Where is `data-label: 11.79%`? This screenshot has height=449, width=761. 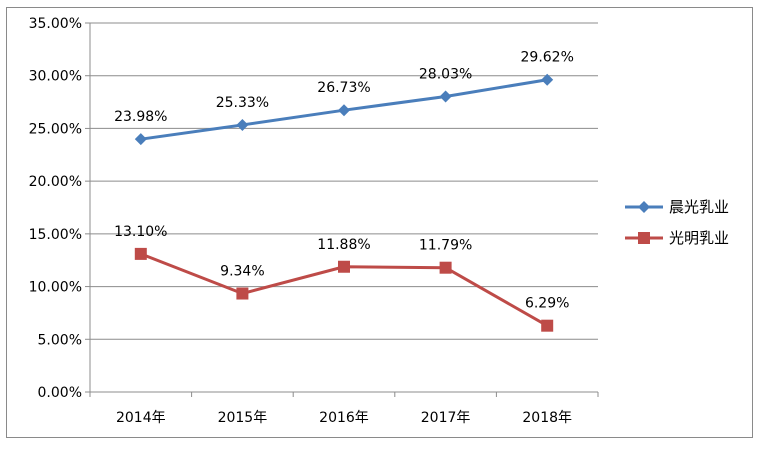
data-label: 11.79% is located at coordinates (445, 246).